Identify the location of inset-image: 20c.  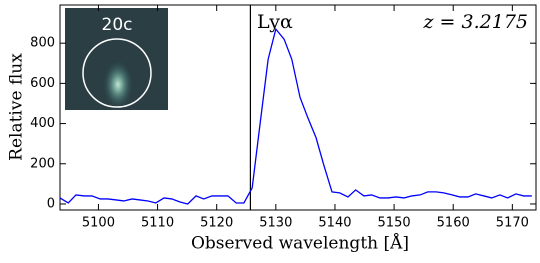
(116, 59).